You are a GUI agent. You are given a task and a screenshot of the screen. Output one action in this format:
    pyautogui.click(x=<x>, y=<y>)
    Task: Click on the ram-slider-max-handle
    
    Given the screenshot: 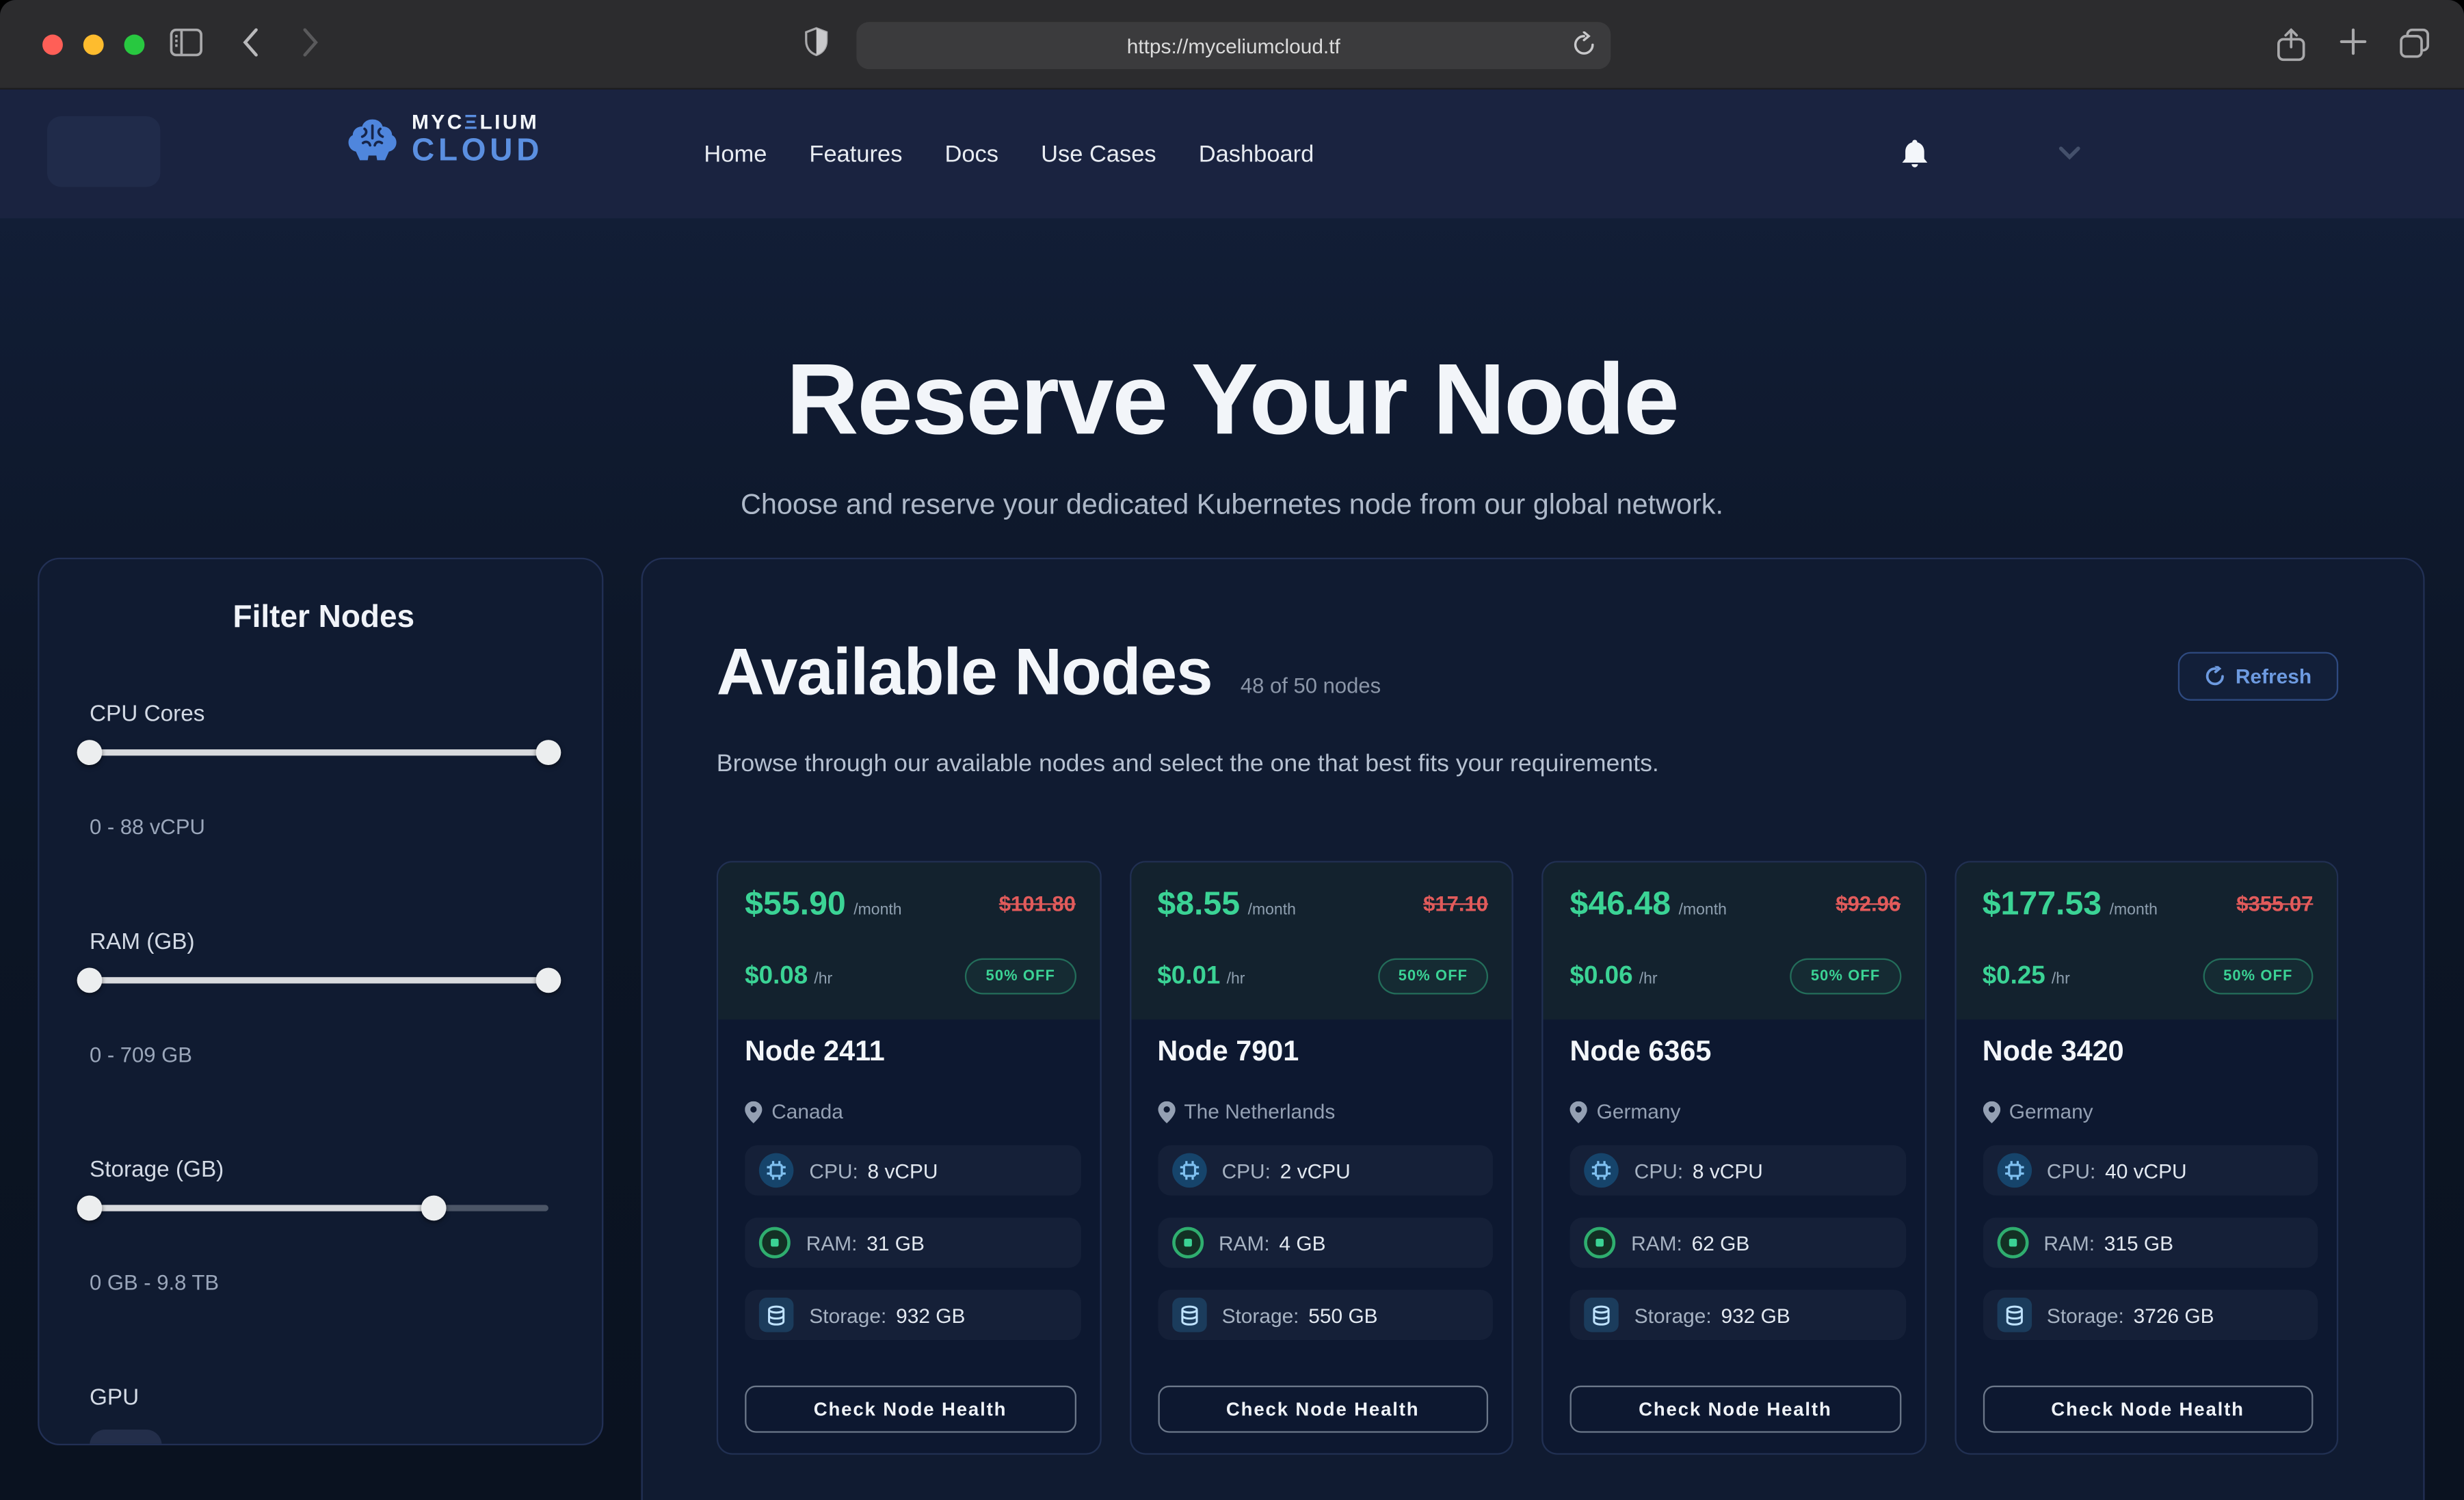 What is the action you would take?
    pyautogui.click(x=548, y=980)
    